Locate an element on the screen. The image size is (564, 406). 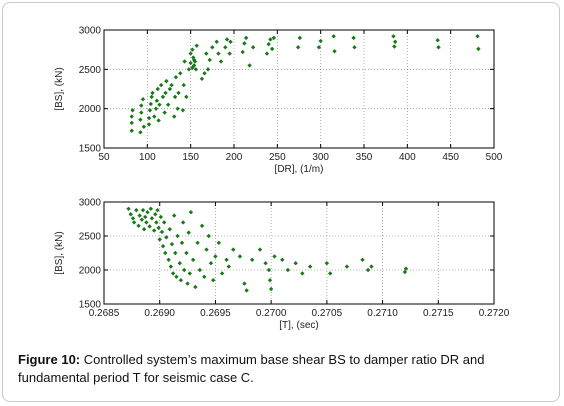
x-tick-label: 450 is located at coordinates (450, 157).